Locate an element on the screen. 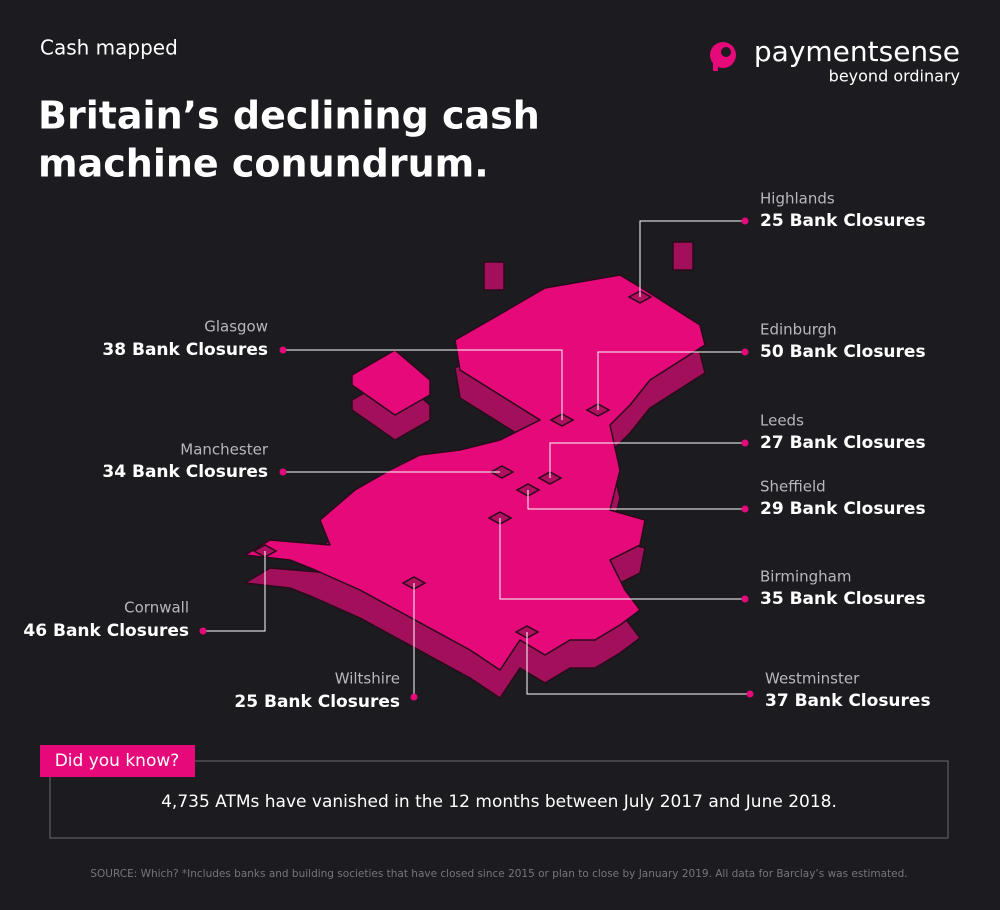 This screenshot has width=1000, height=910. location-name: Birmingham is located at coordinates (805, 577).